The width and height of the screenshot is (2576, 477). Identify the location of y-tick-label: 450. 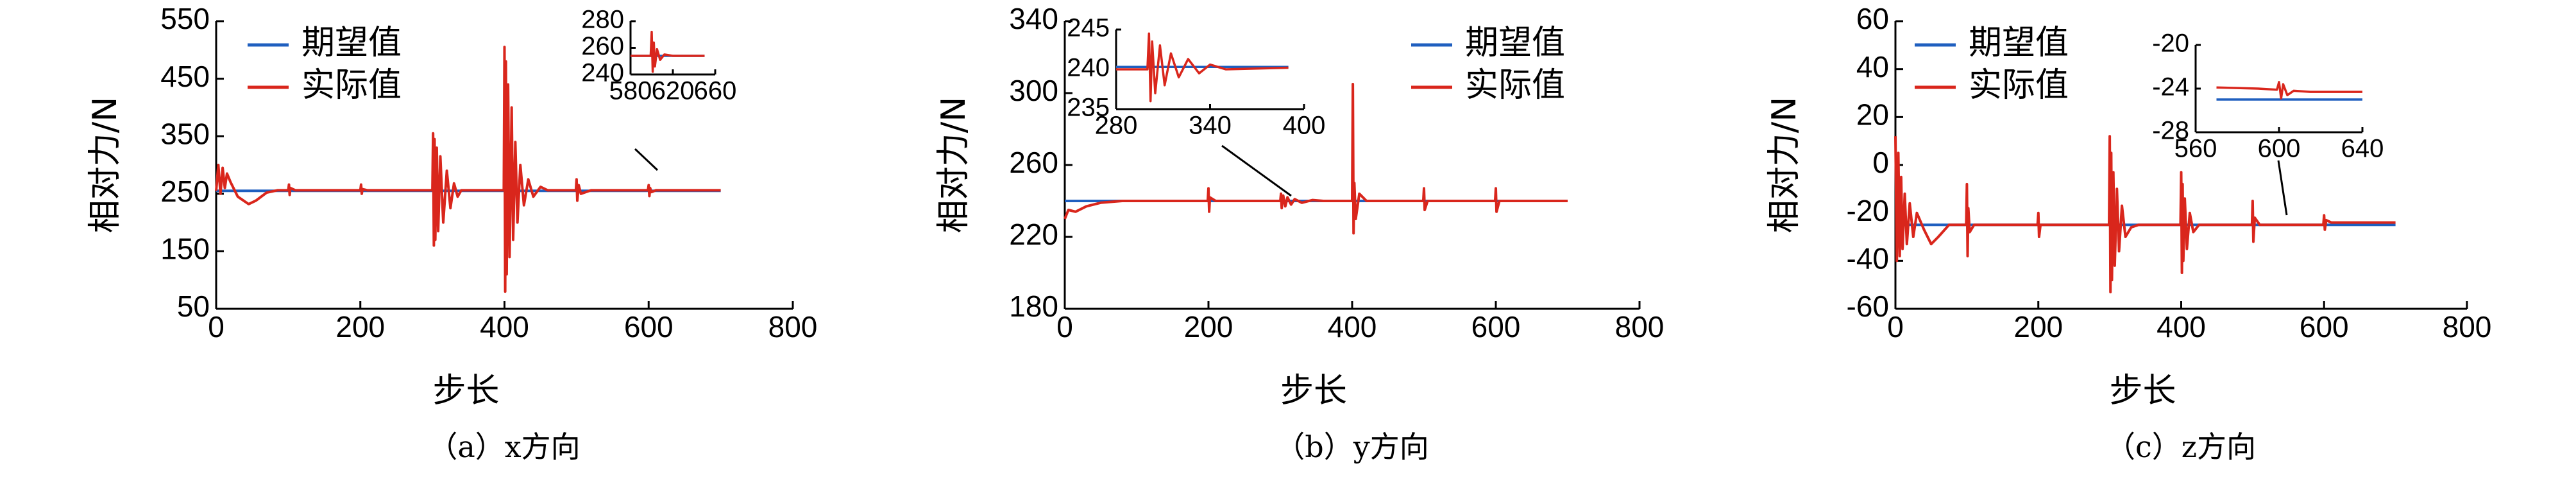
(185, 76).